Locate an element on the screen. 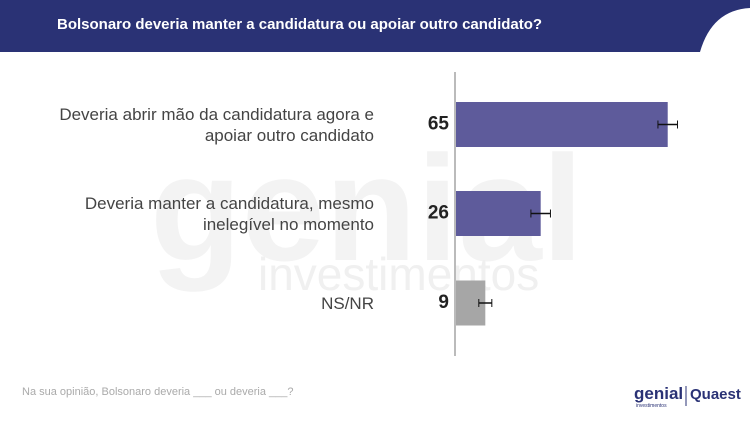 This screenshot has width=750, height=421. category-label: NS/NR is located at coordinates (347, 303).